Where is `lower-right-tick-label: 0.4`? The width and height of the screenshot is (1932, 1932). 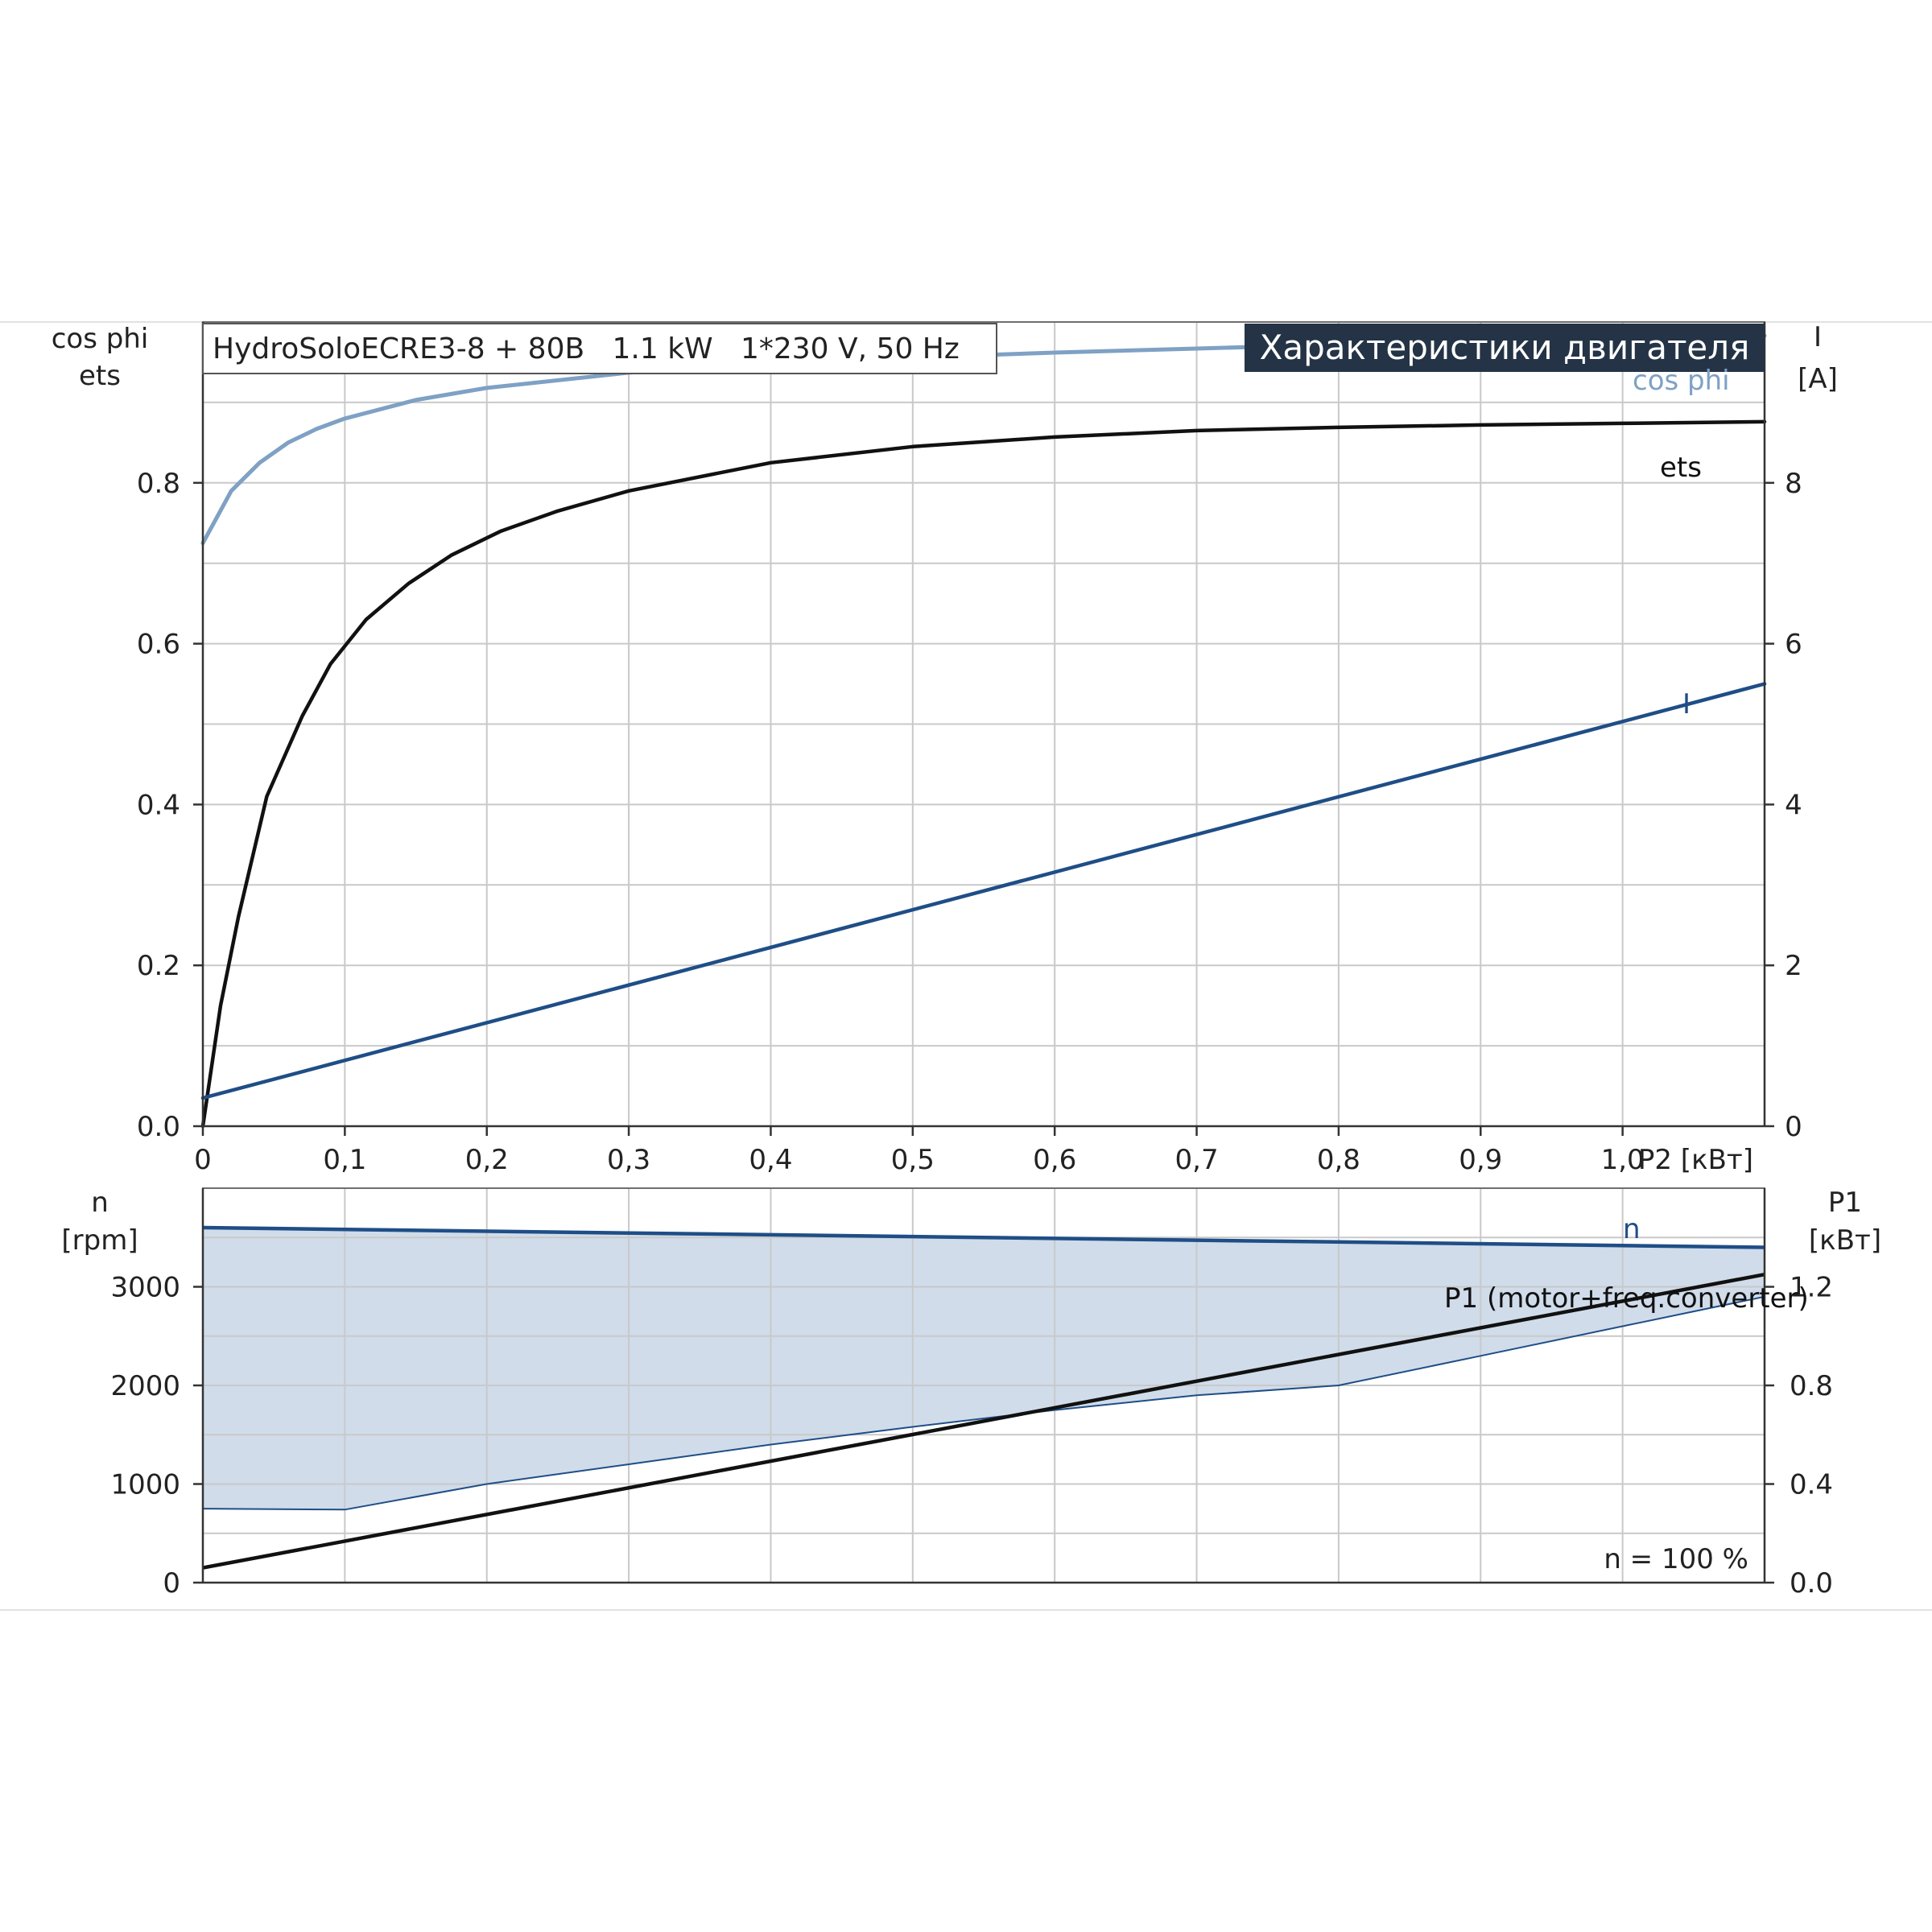
lower-right-tick-label: 0.4 is located at coordinates (1811, 1485).